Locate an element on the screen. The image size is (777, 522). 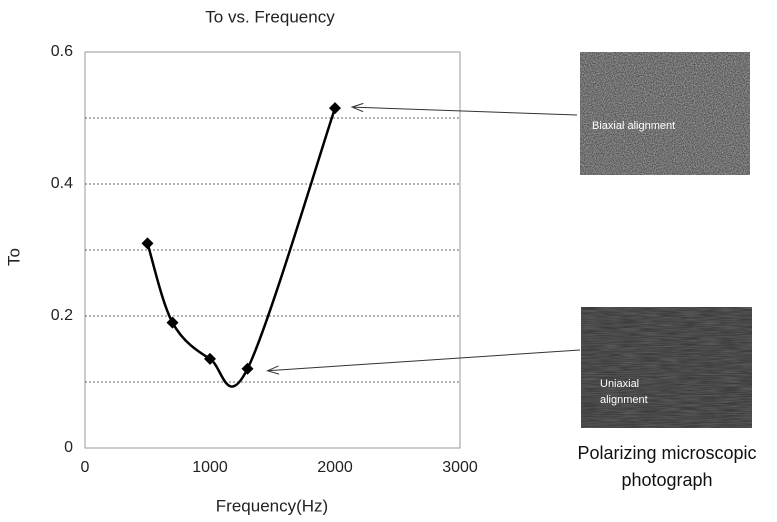
y-tick-label: 0.6 is located at coordinates (62, 51).